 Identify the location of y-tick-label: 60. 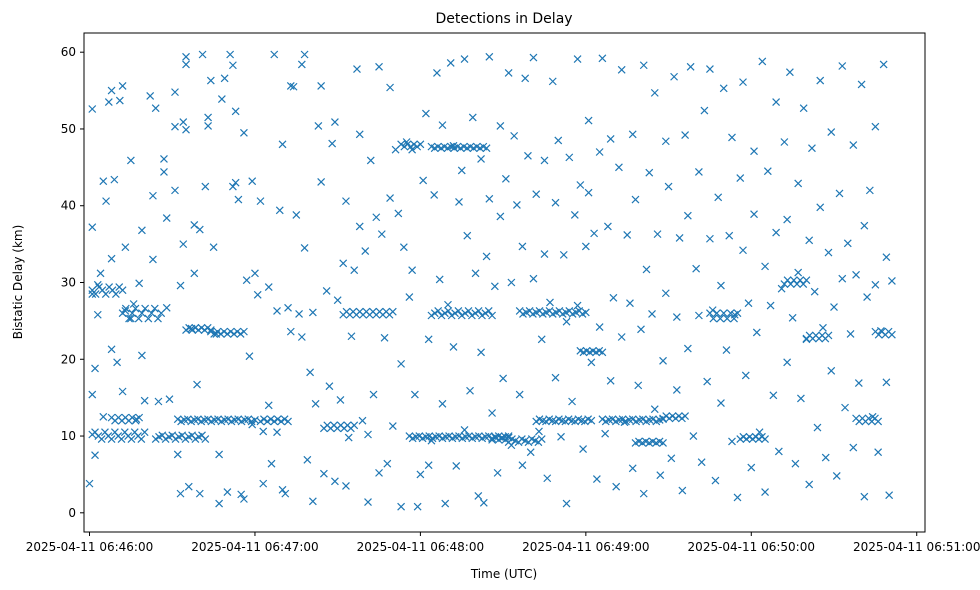
(68, 52).